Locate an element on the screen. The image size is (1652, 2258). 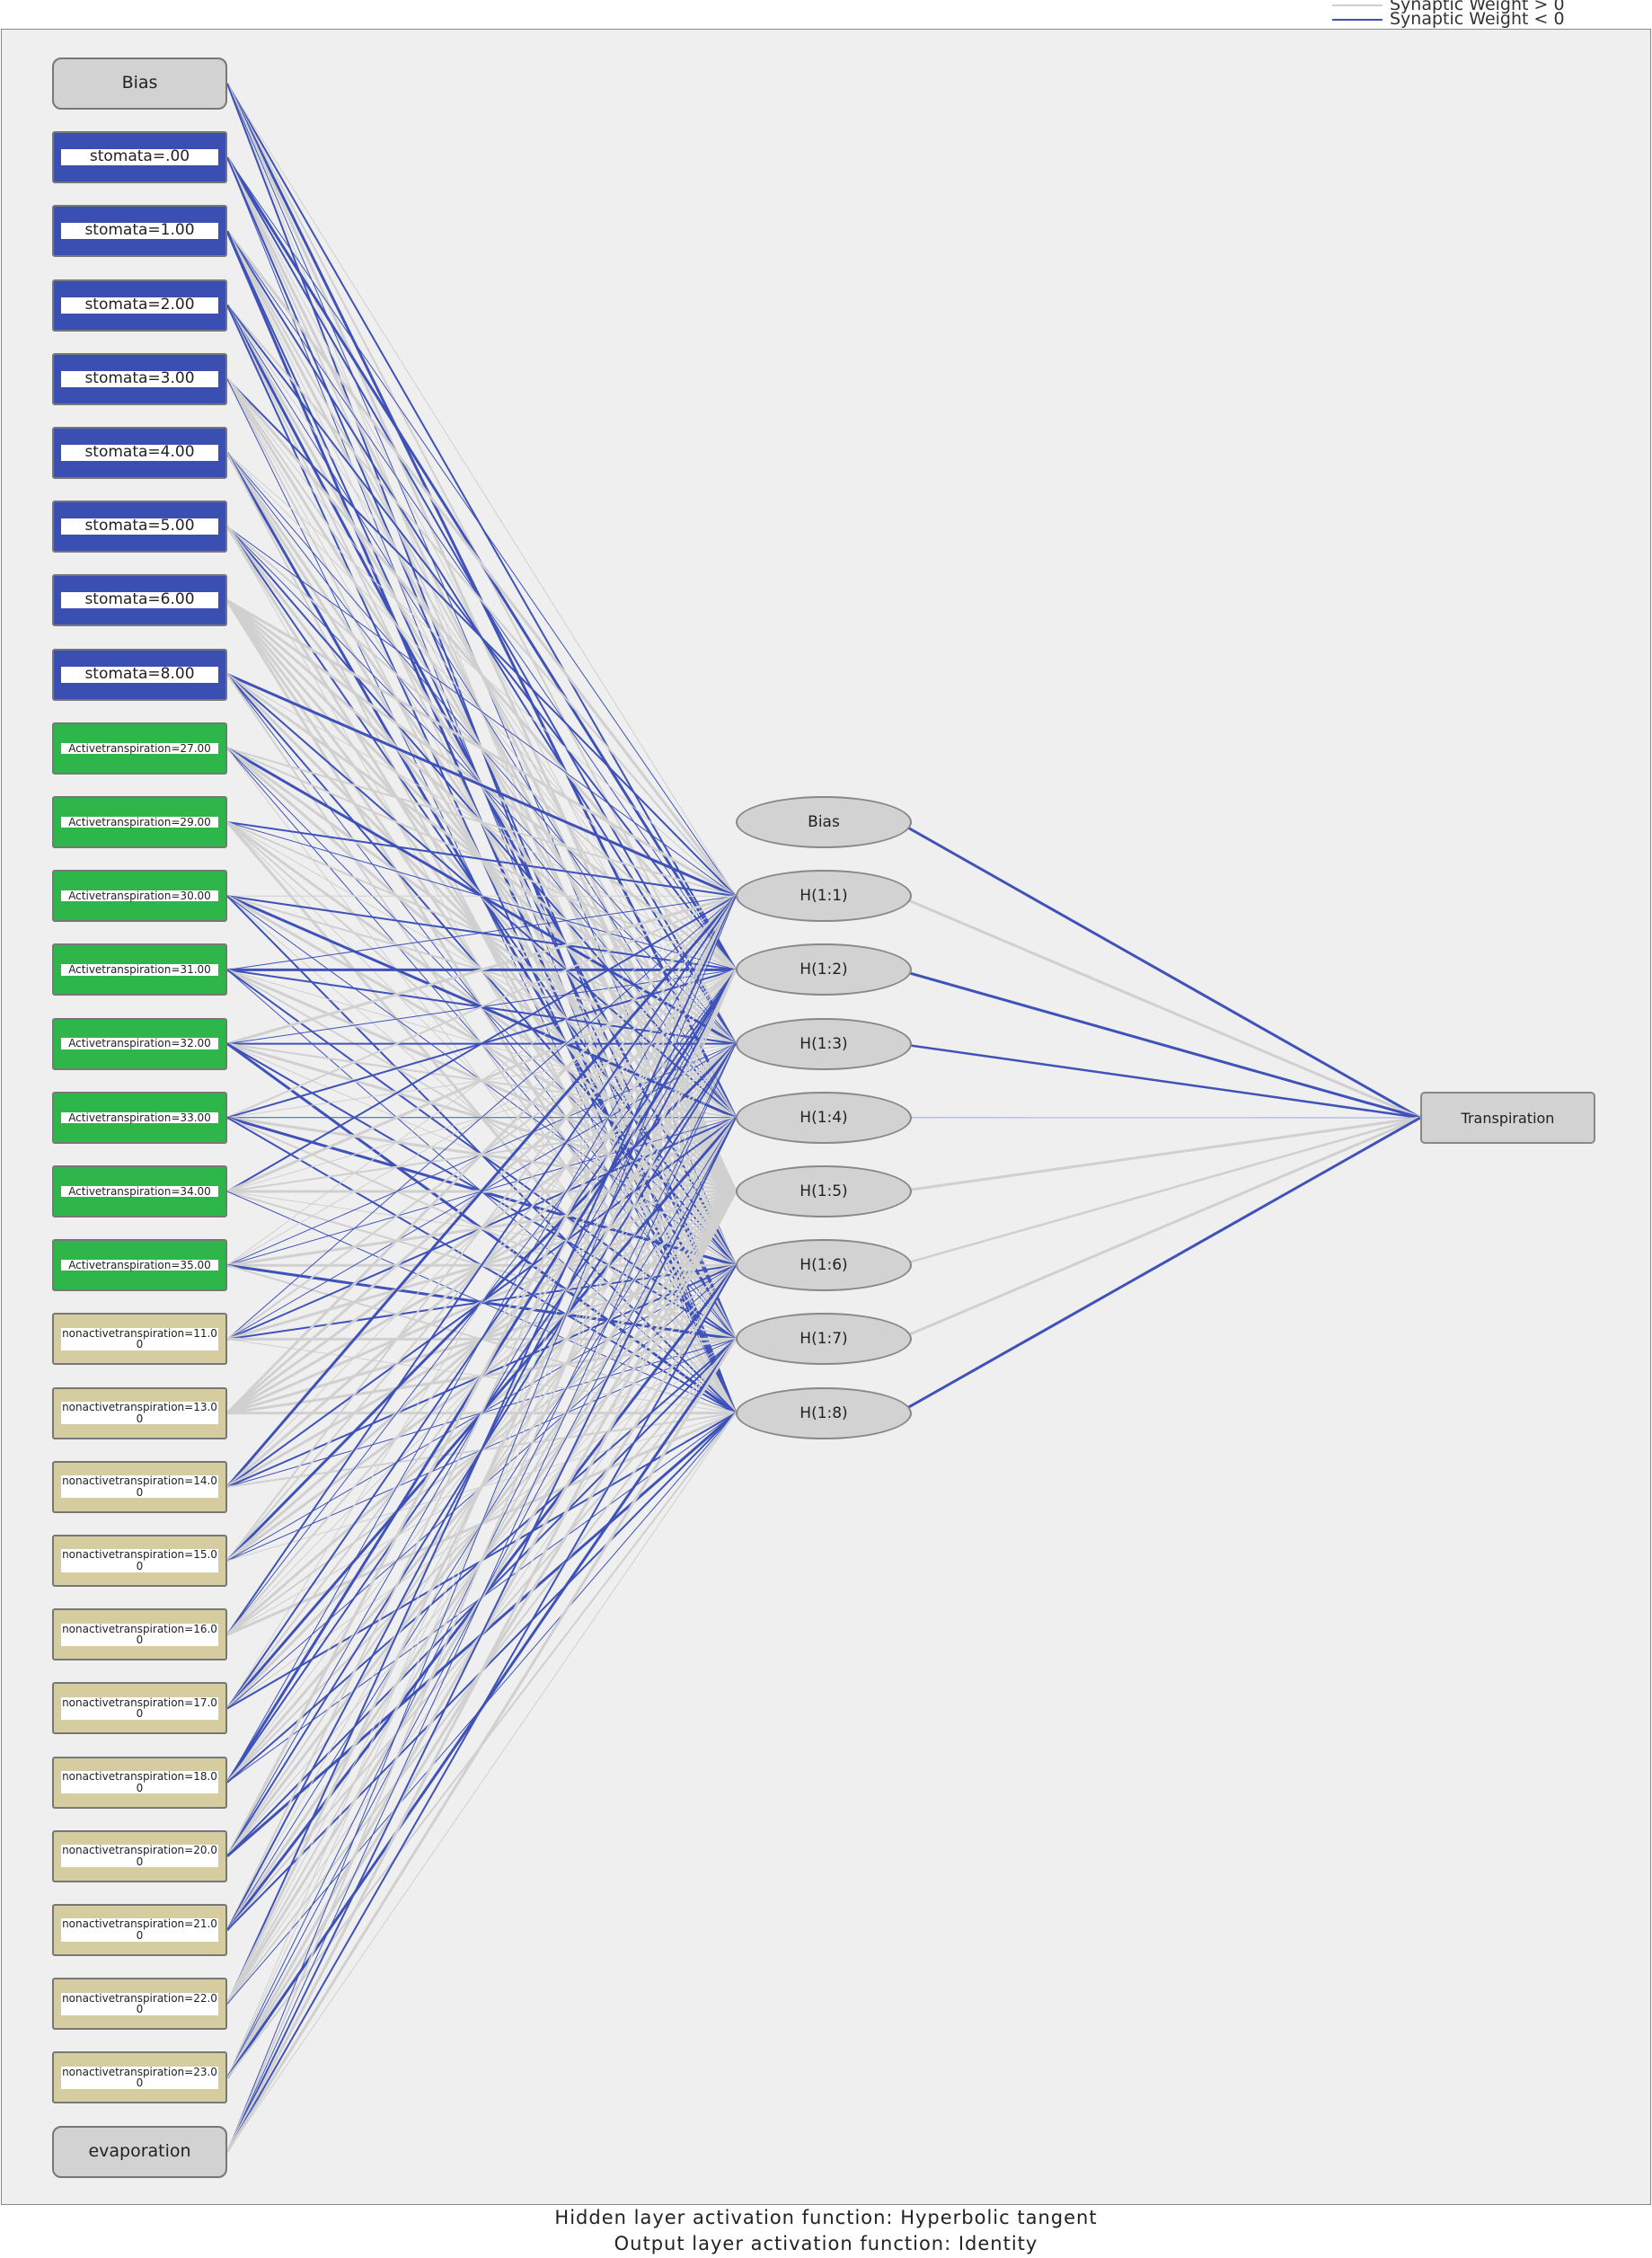
input-node: nonactivetranspiration=15.00 is located at coordinates (139, 1561).